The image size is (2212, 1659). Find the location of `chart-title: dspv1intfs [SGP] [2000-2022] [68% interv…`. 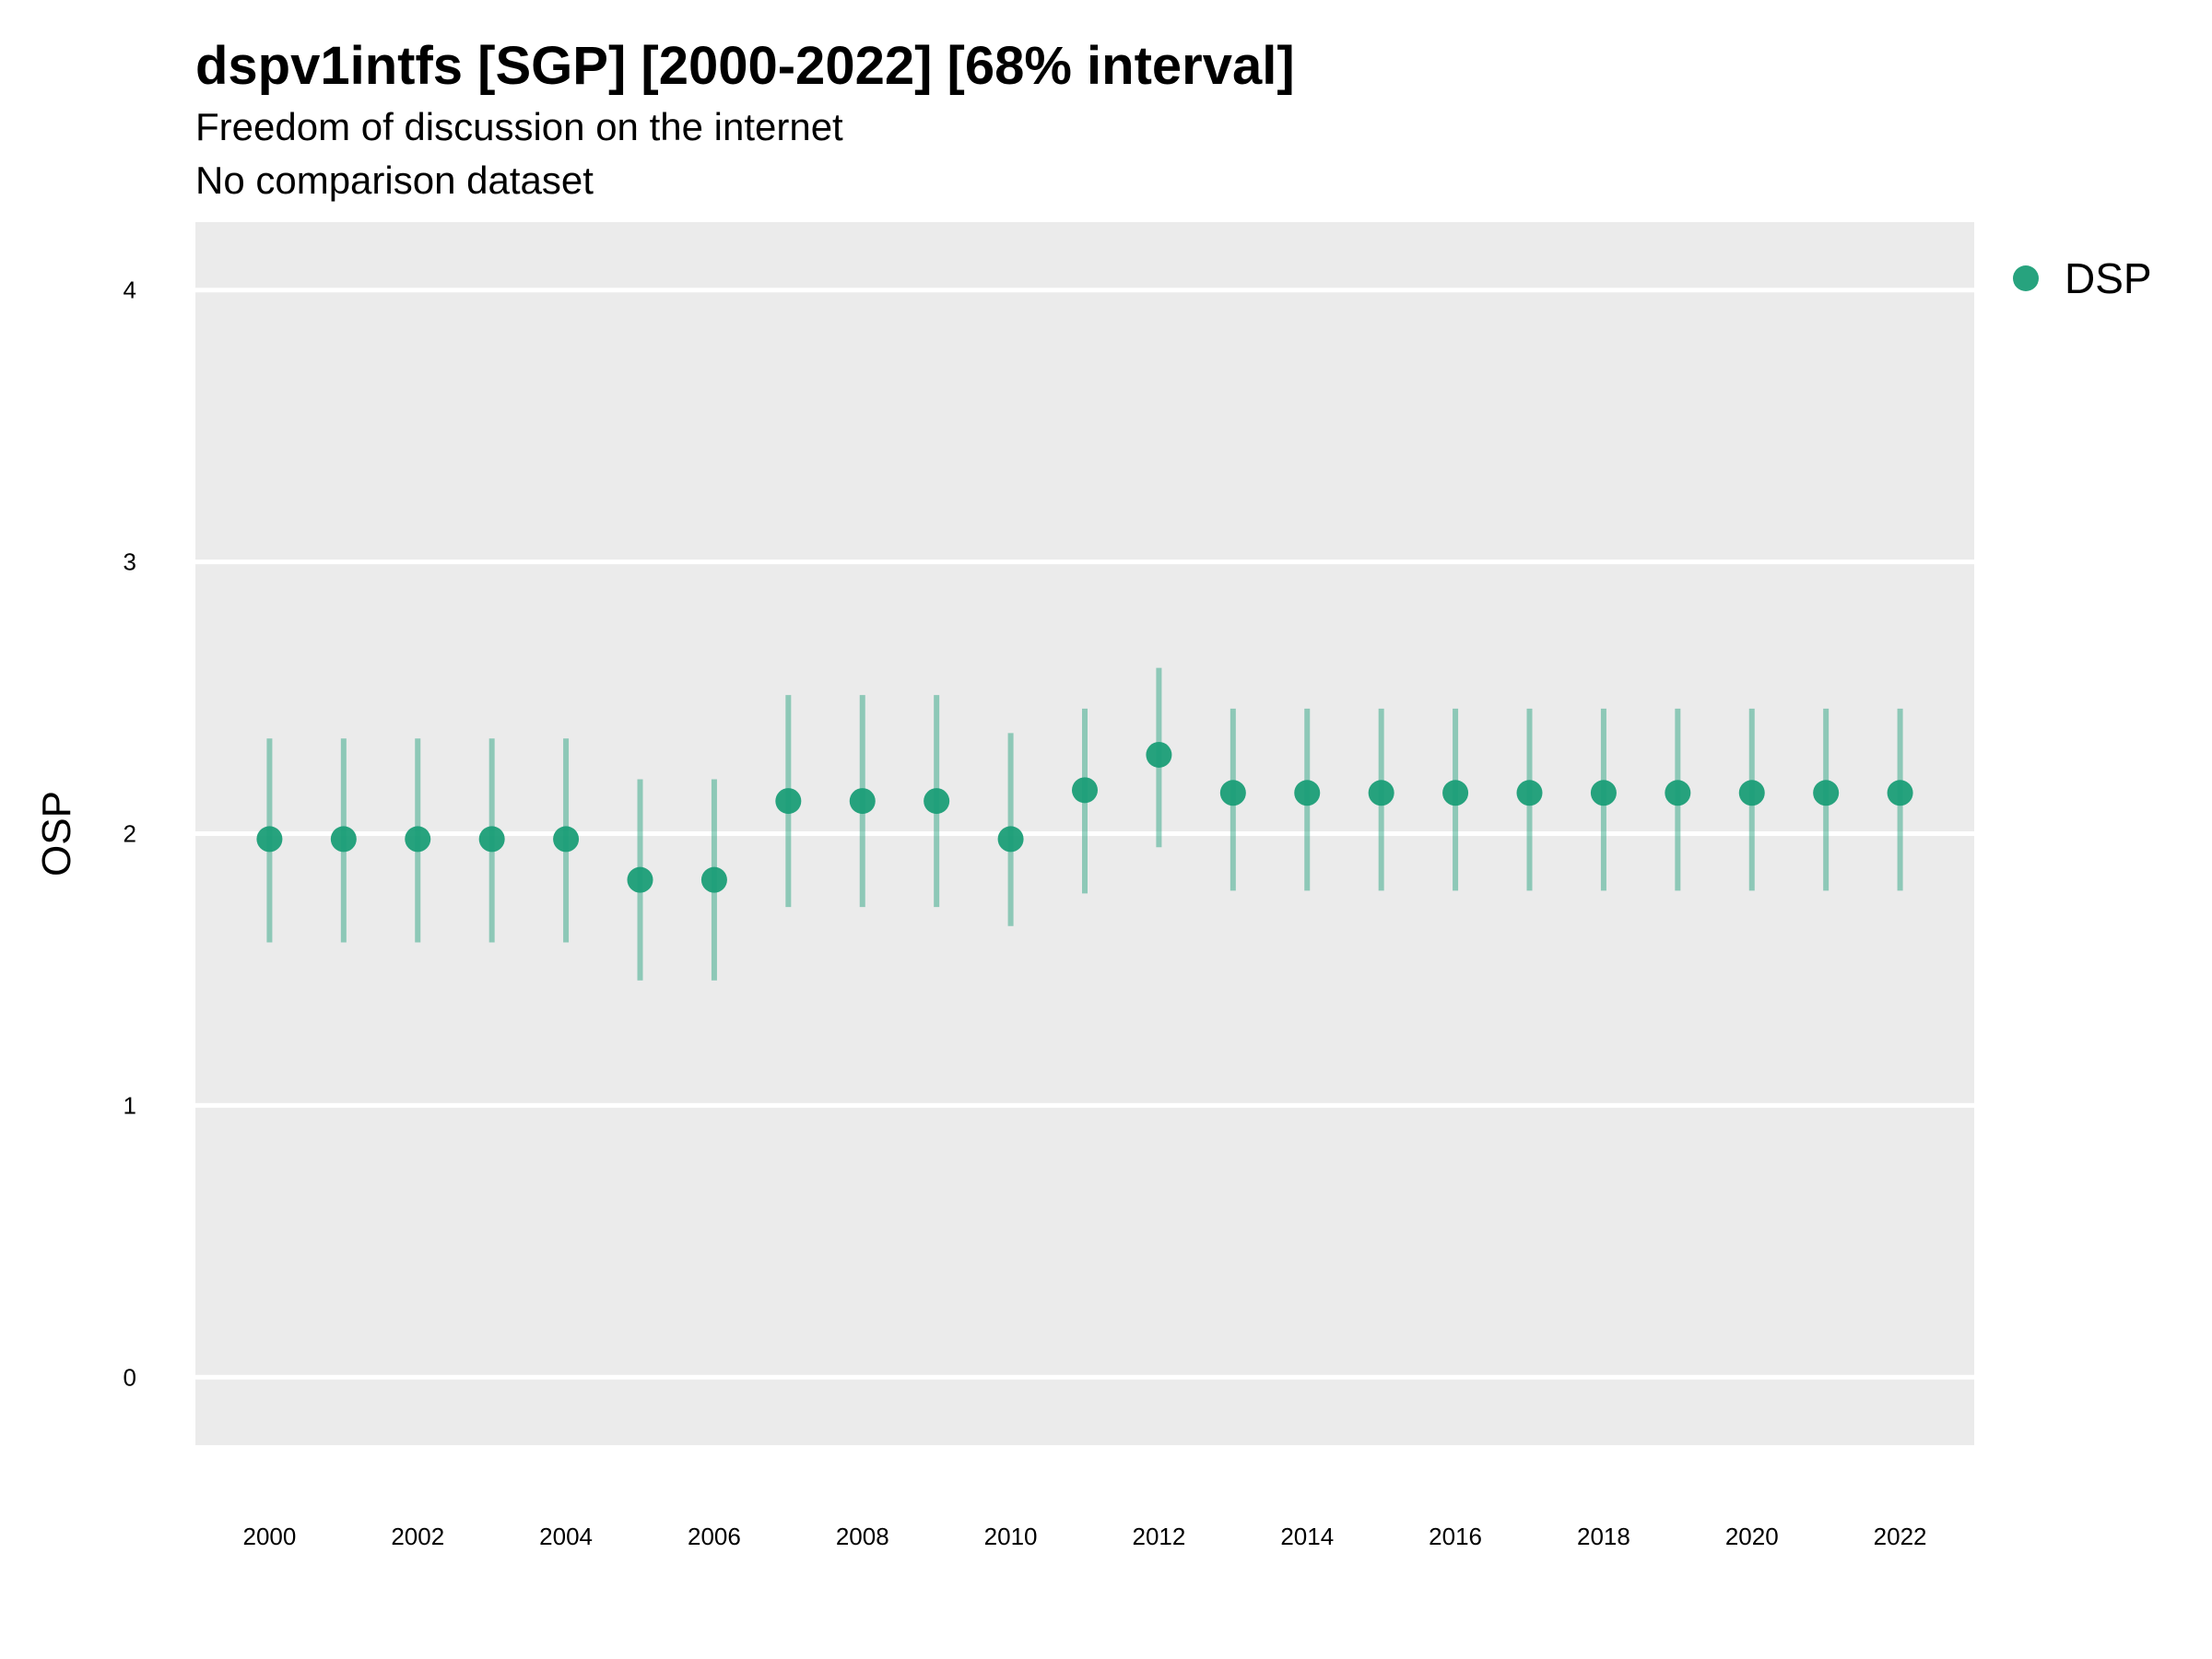

chart-title: dspv1intfs [SGP] [2000-2022] [68% interv… is located at coordinates (745, 66).